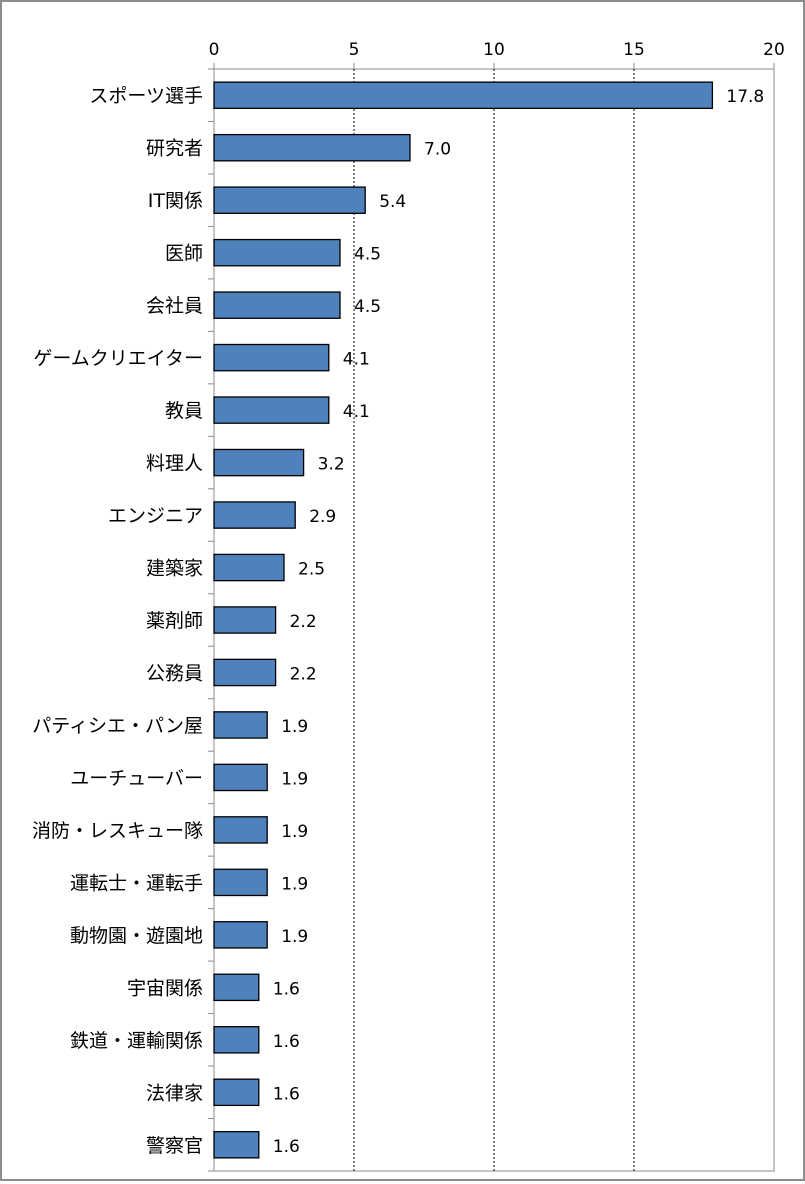 Image resolution: width=805 pixels, height=1184 pixels. Describe the element at coordinates (155, 516) in the screenshot. I see `category-label: エンジニア` at that location.